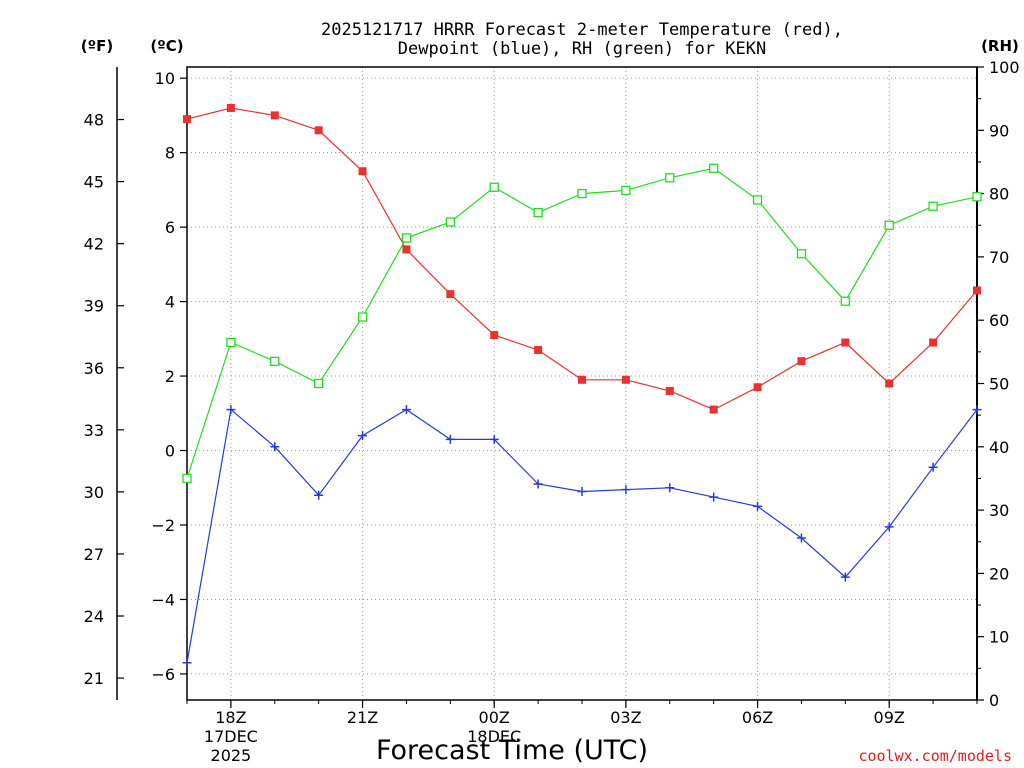 The height and width of the screenshot is (768, 1024). I want to click on credit-text: coolwx.com/models, so click(935, 756).